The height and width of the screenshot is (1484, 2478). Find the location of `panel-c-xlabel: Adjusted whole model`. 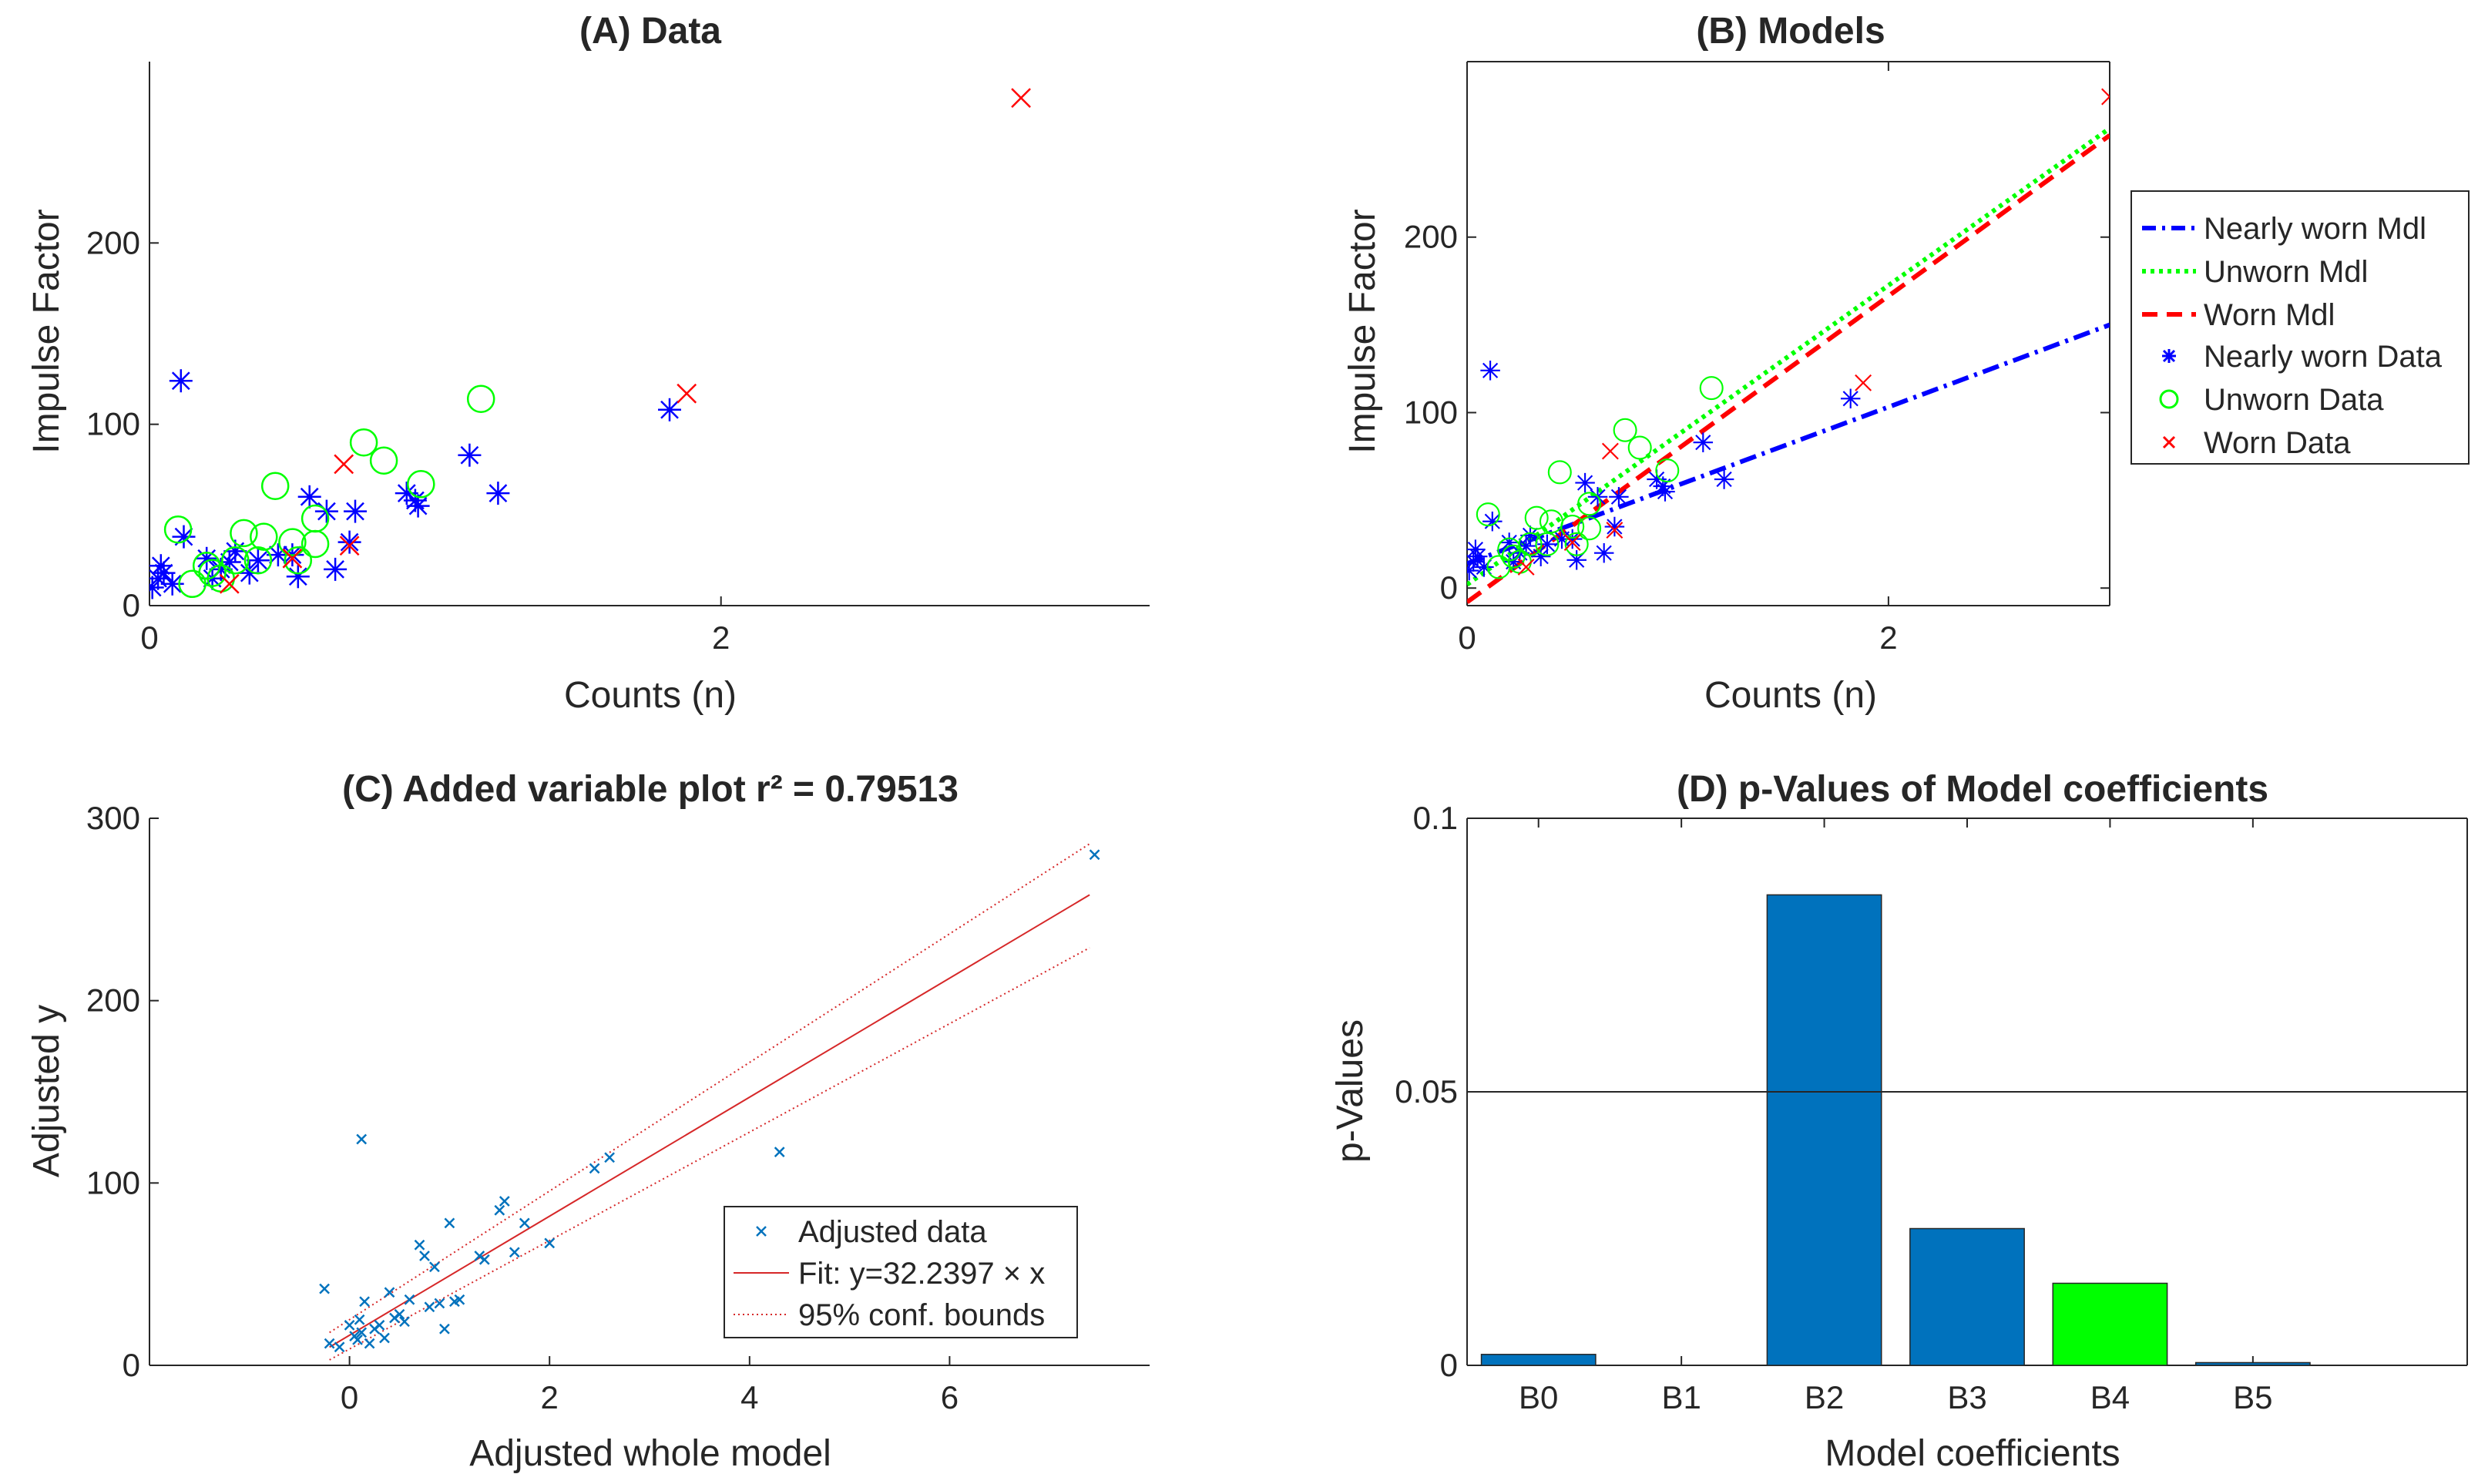

panel-c-xlabel: Adjusted whole model is located at coordinates (650, 1453).